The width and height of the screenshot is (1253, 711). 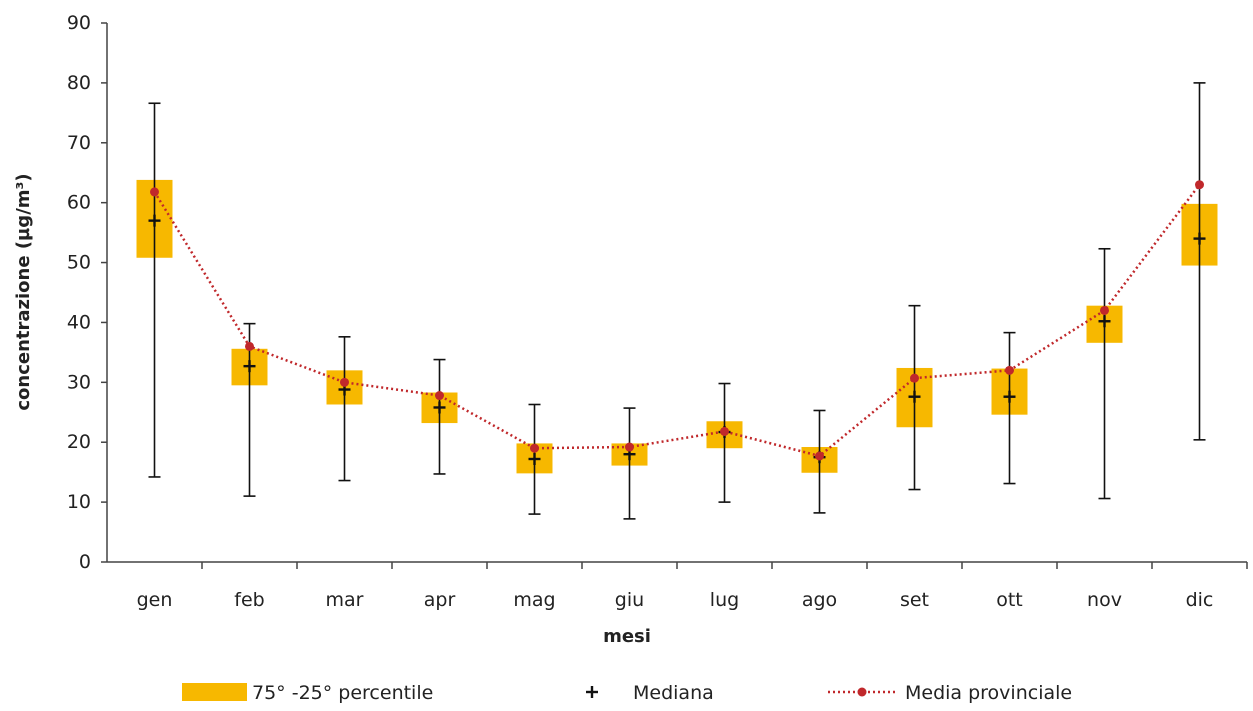 I want to click on x-tick-label: ott, so click(x=1009, y=600).